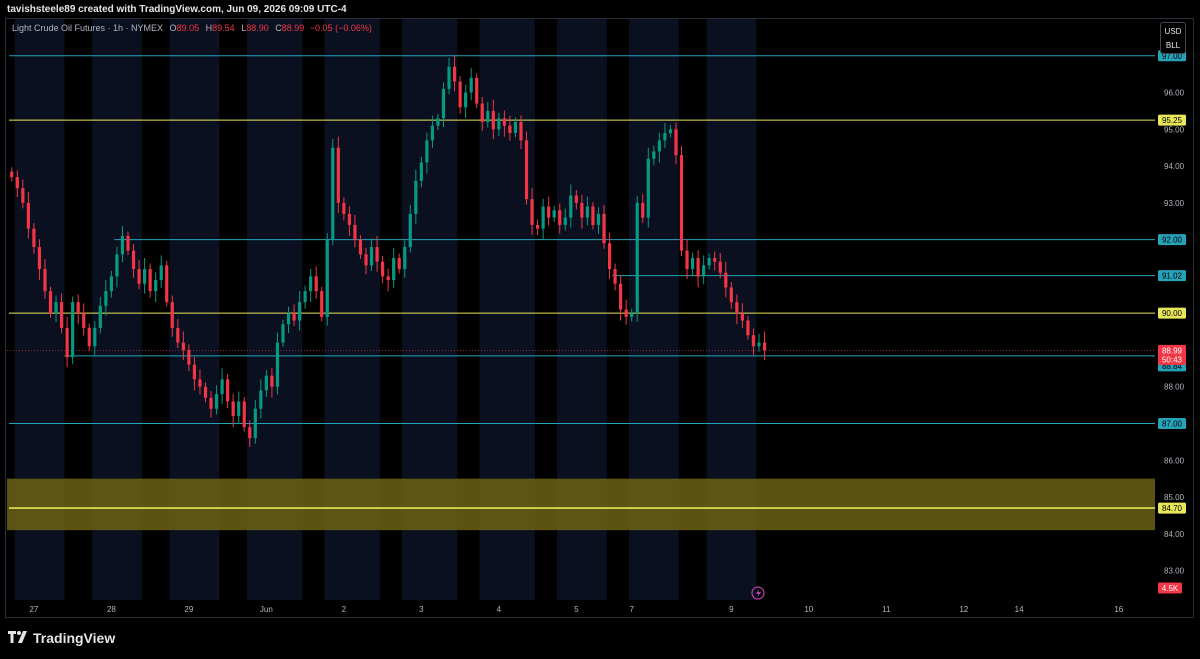  I want to click on last-price-tag-bg, so click(1172, 354).